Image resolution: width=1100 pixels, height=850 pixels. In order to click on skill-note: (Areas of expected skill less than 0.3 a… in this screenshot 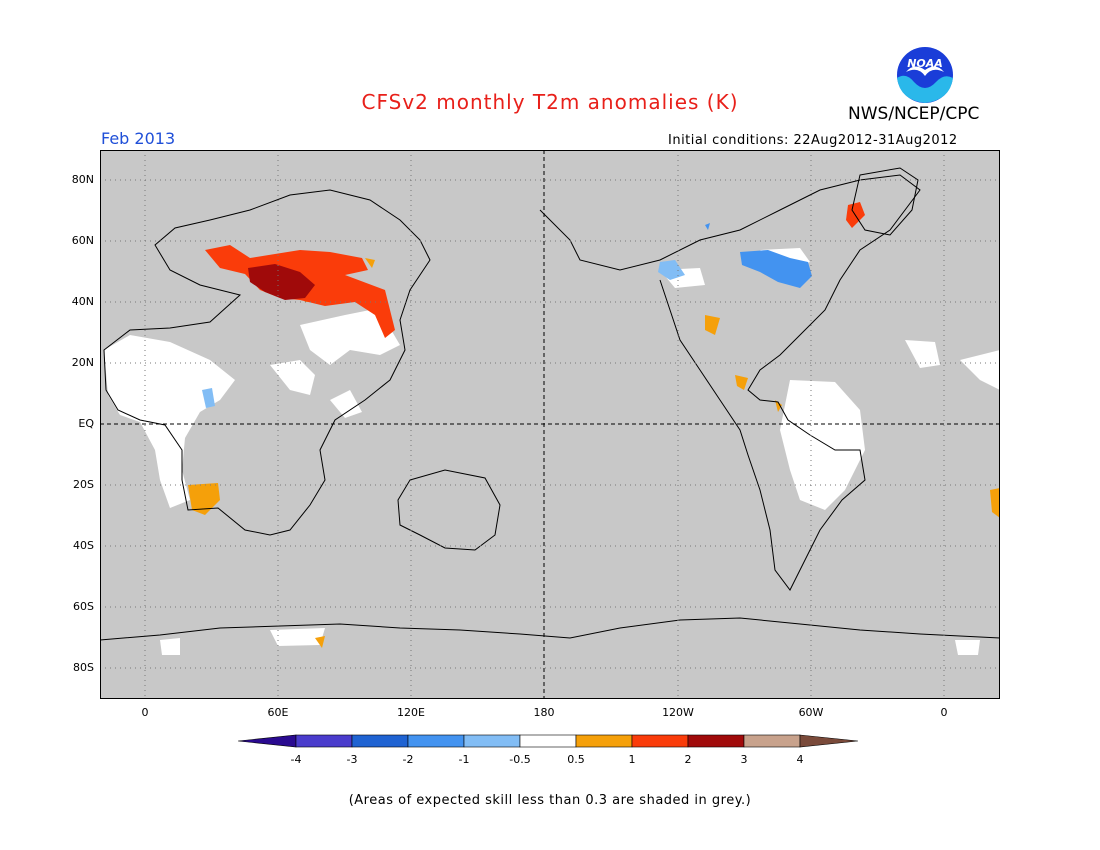, I will do `click(550, 800)`.